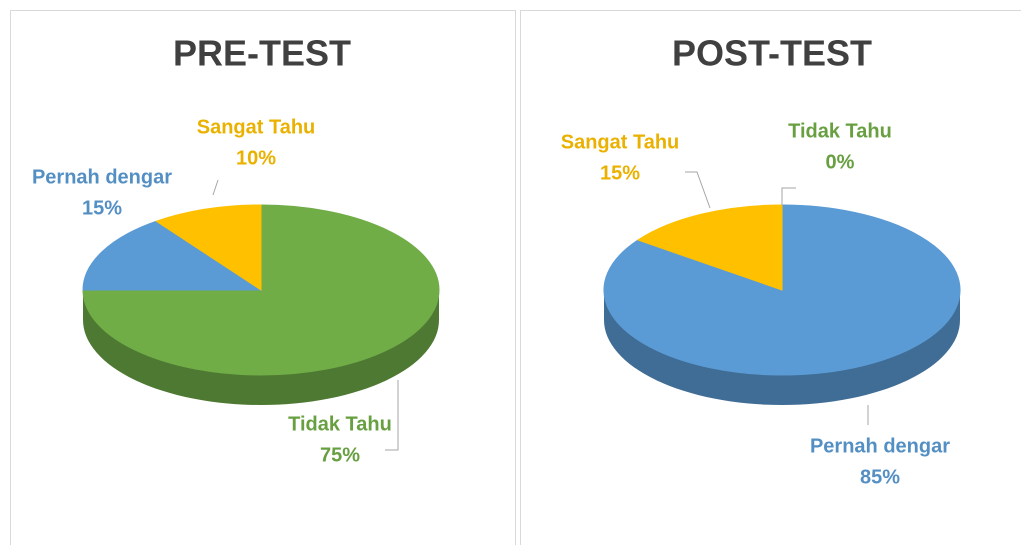  Describe the element at coordinates (840, 162) in the screenshot. I see `slice-value: 0%` at that location.